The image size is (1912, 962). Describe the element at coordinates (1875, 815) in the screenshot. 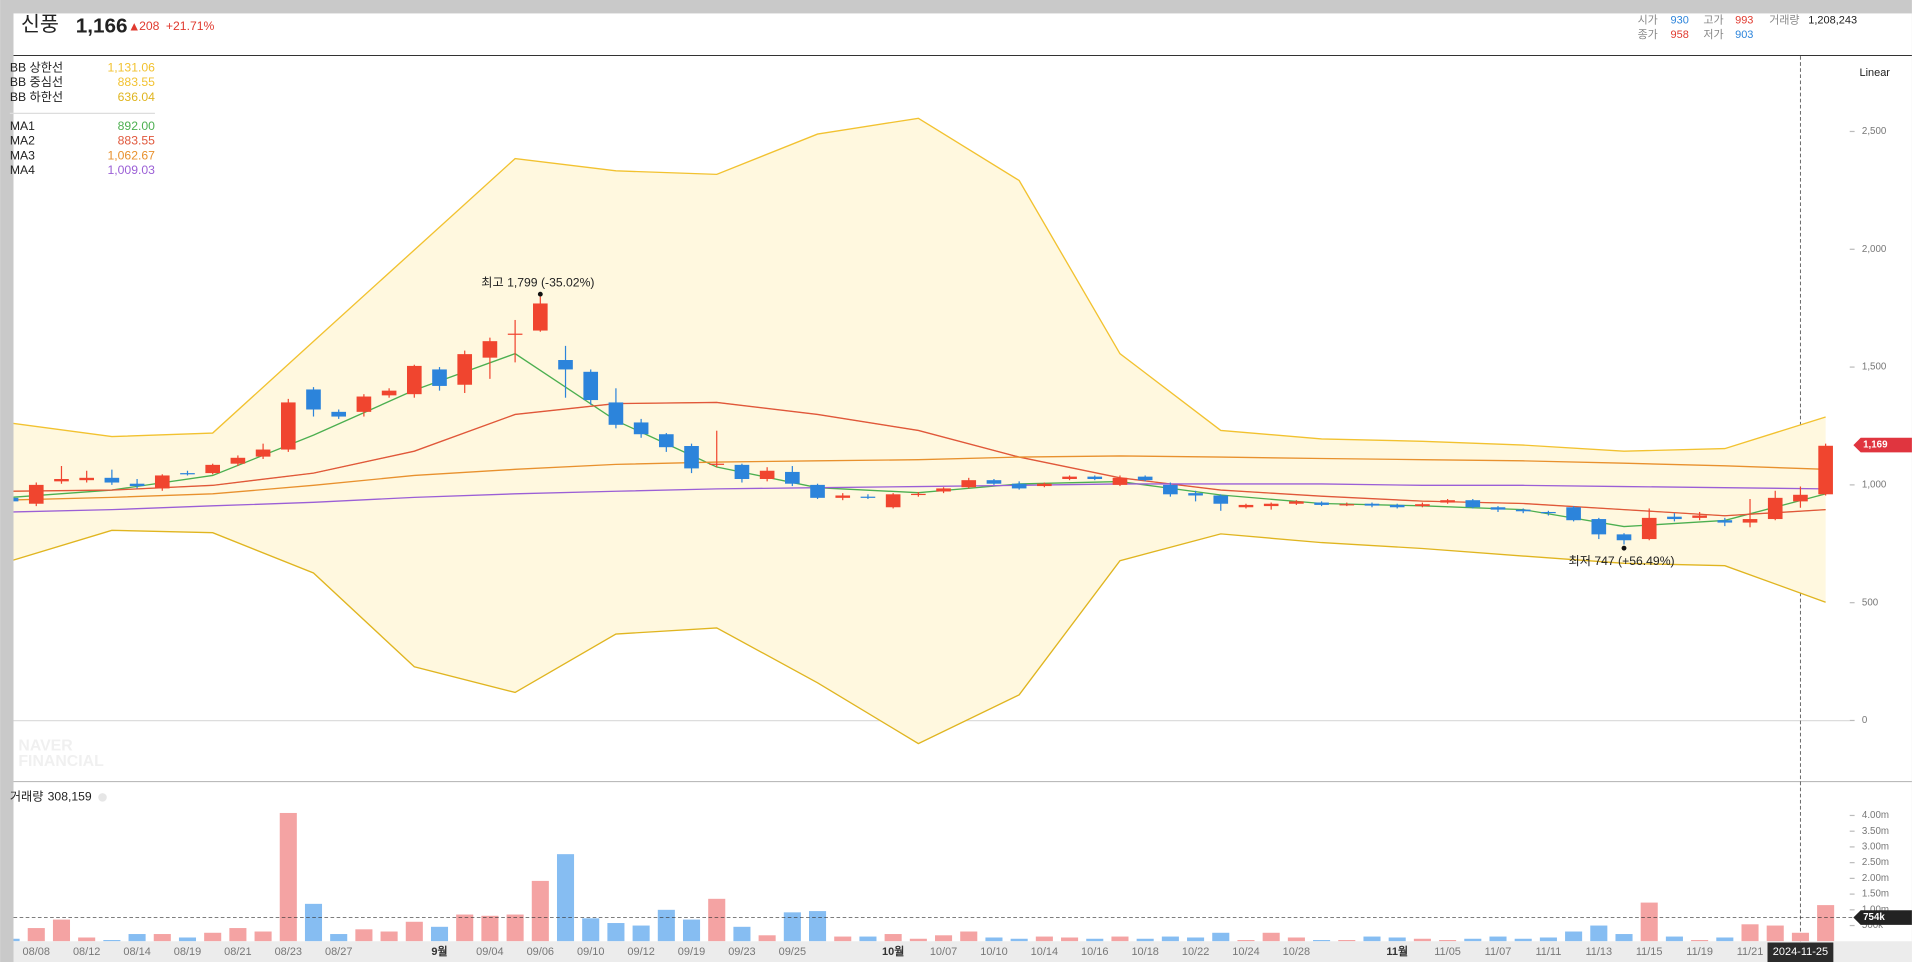

I see `volume-y-tick-label: 4.00m` at that location.